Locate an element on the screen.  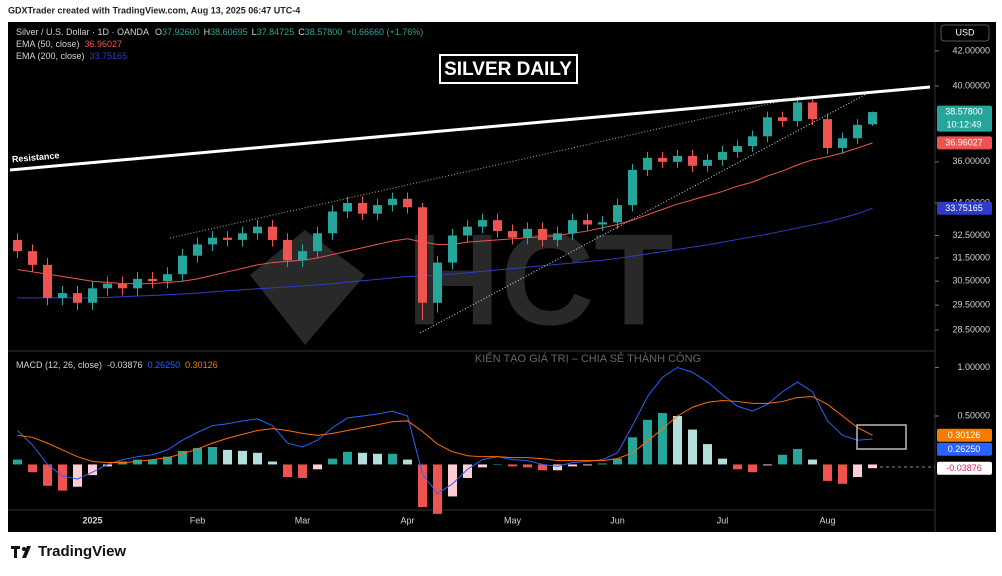
x-tick-label: Jul is located at coordinates (723, 520).